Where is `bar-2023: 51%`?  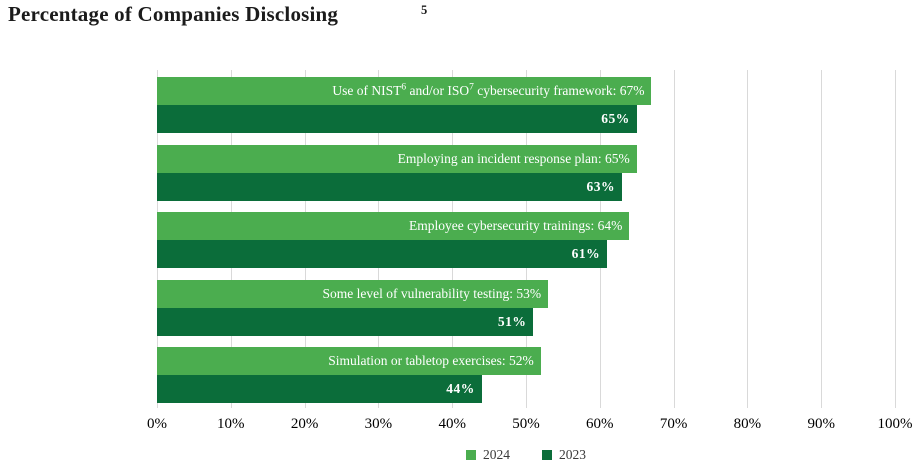 bar-2023: 51% is located at coordinates (345, 321).